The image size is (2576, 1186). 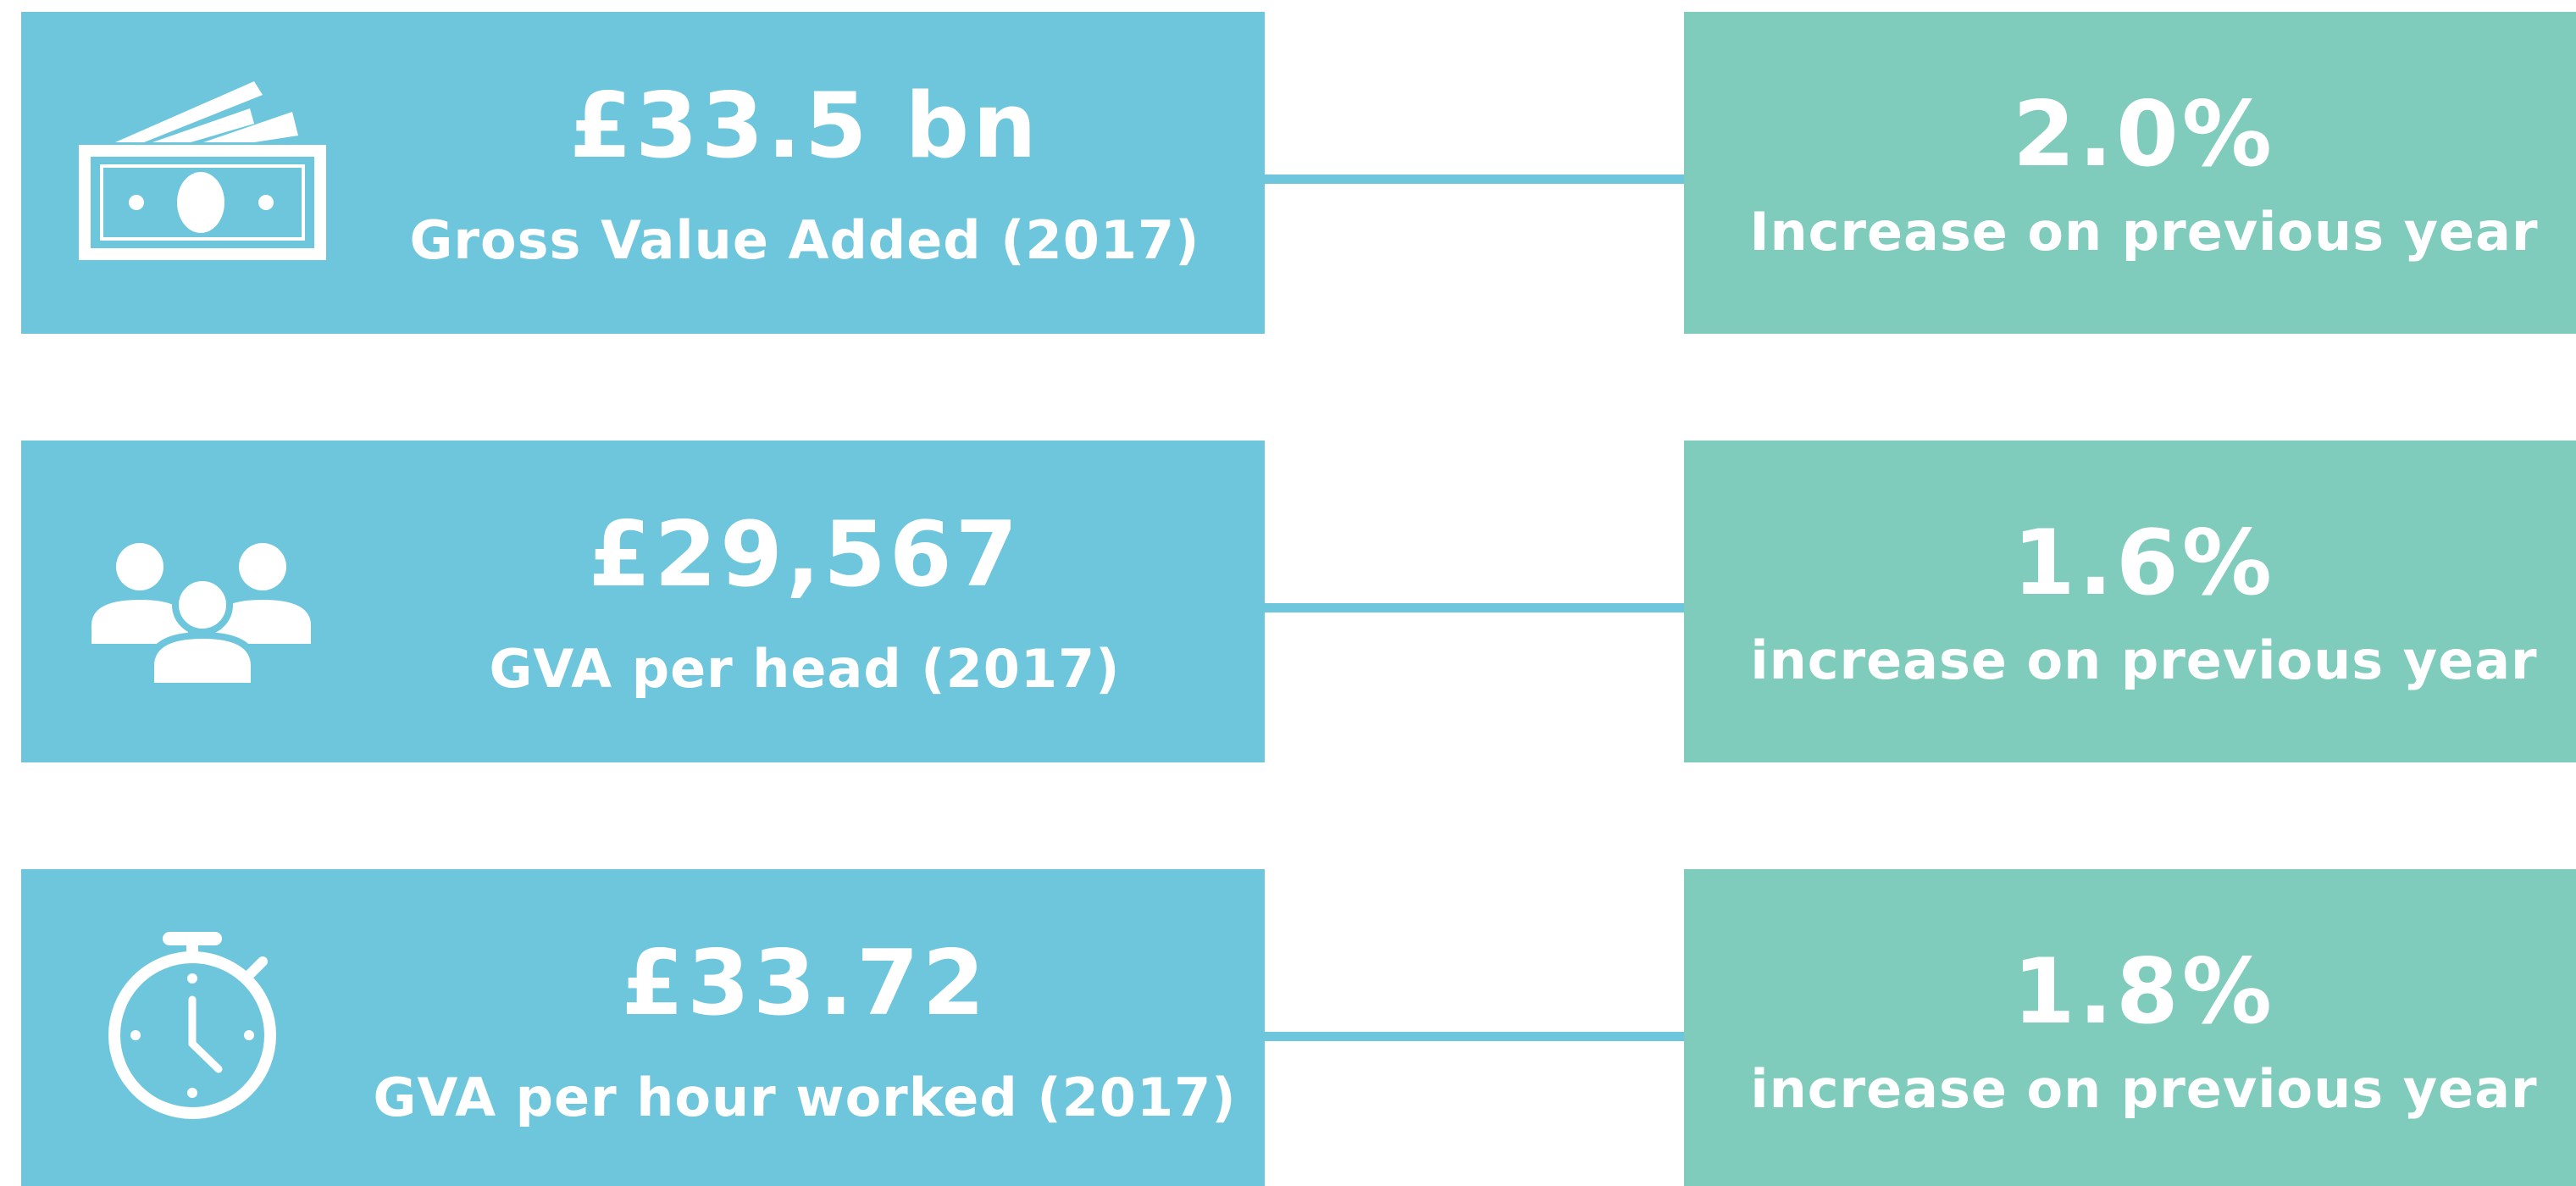 What do you see at coordinates (192, 1025) in the screenshot?
I see `stopwatch-icon` at bounding box center [192, 1025].